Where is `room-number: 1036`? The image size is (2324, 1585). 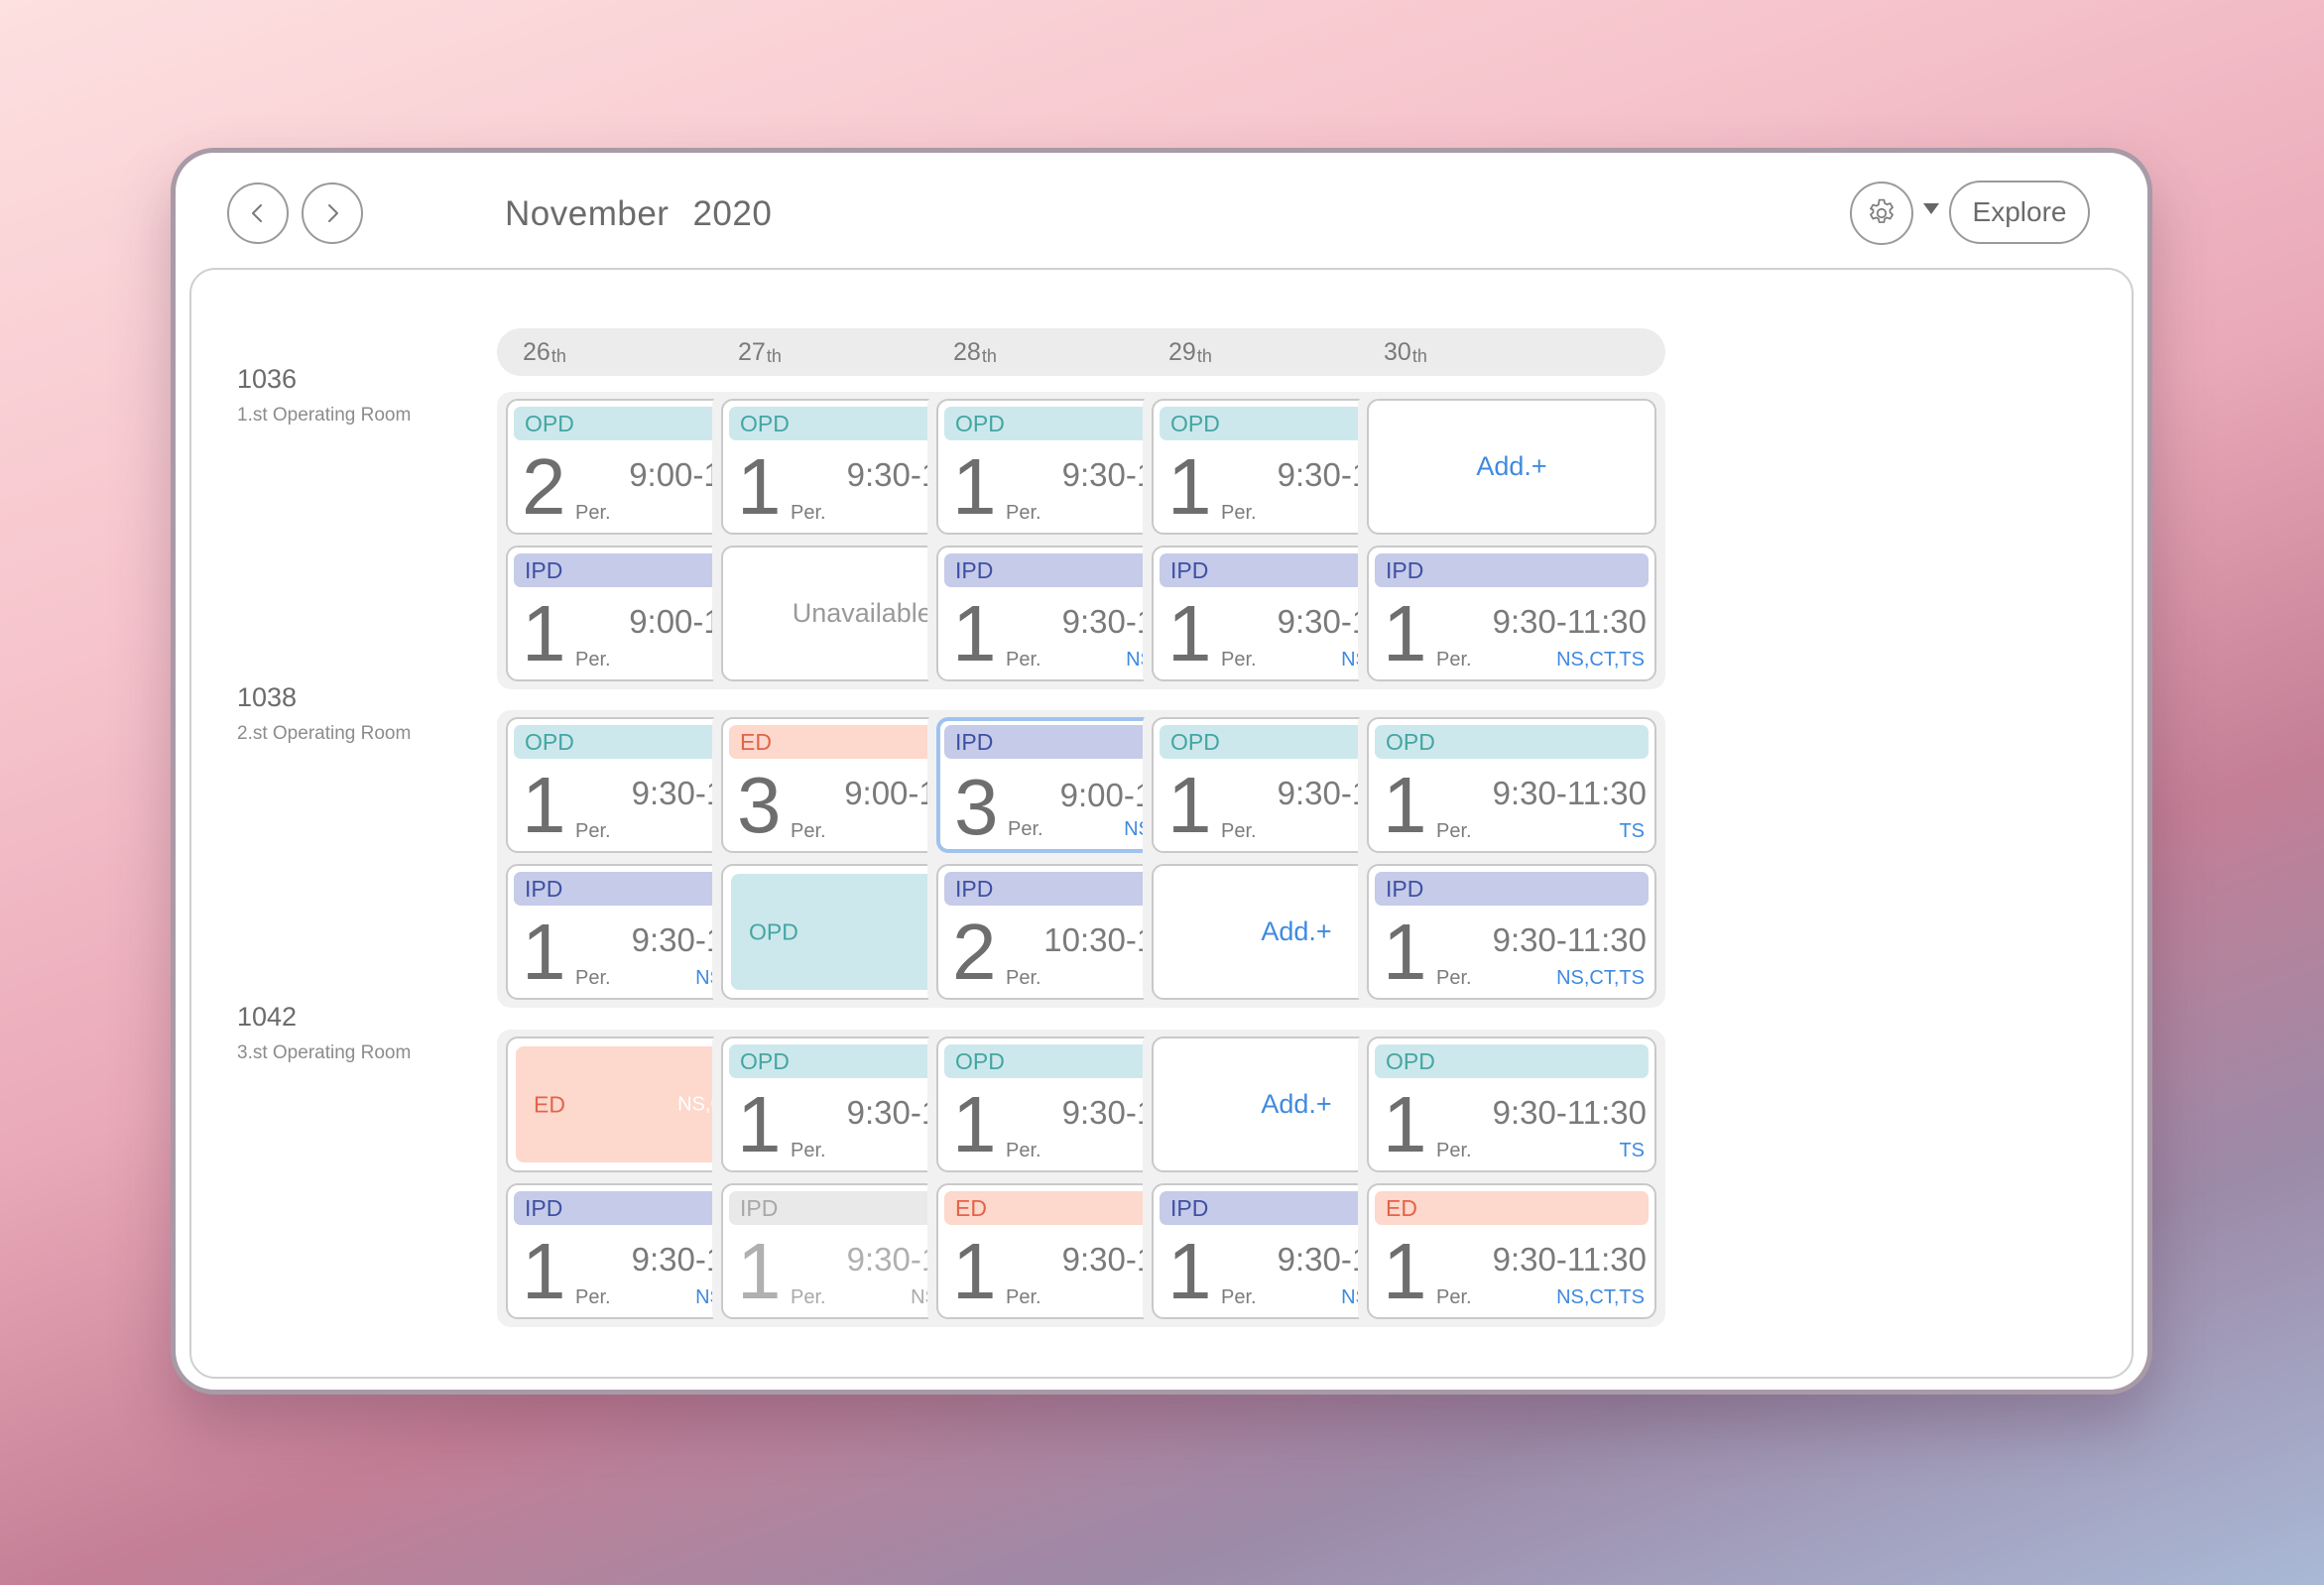 room-number: 1036 is located at coordinates (267, 379).